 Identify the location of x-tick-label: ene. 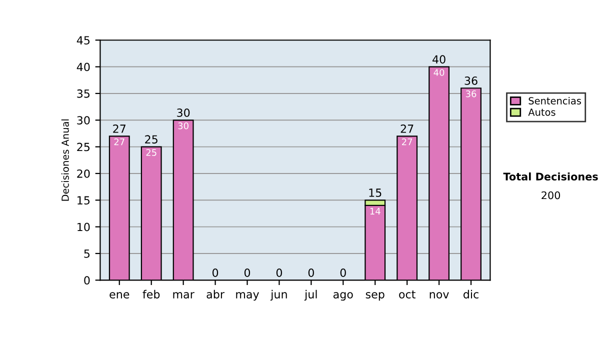
(120, 295).